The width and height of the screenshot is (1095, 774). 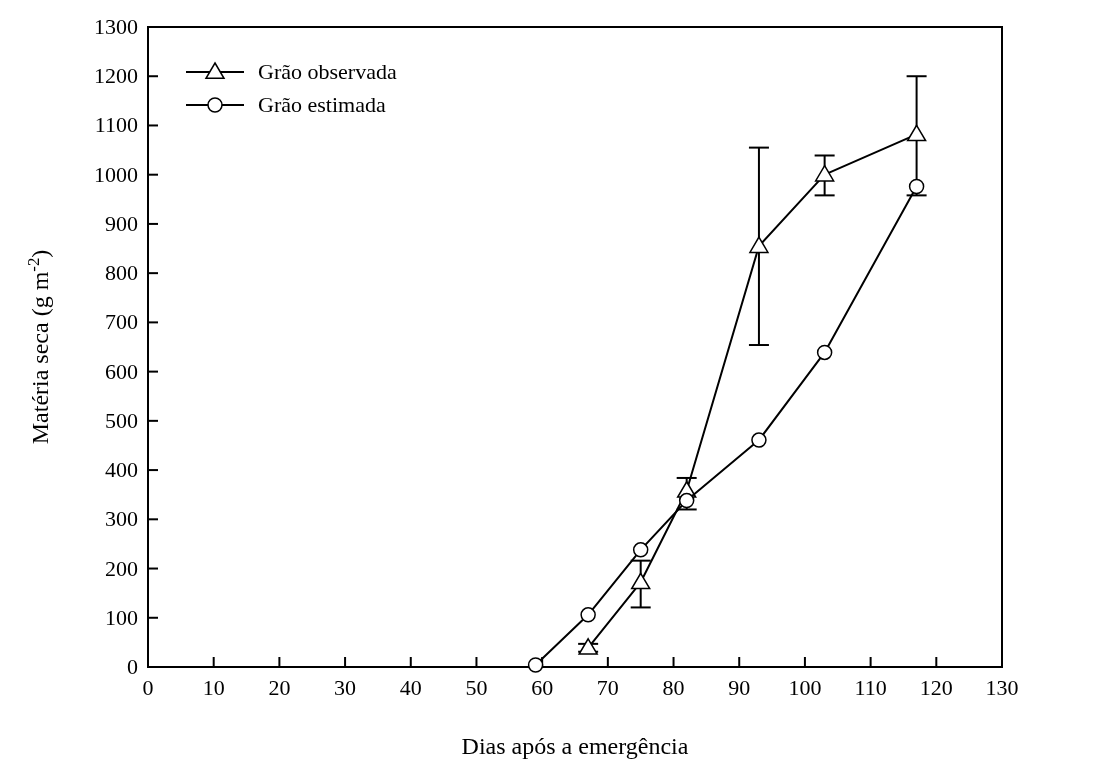 What do you see at coordinates (116, 125) in the screenshot?
I see `y-tick-label: 1100` at bounding box center [116, 125].